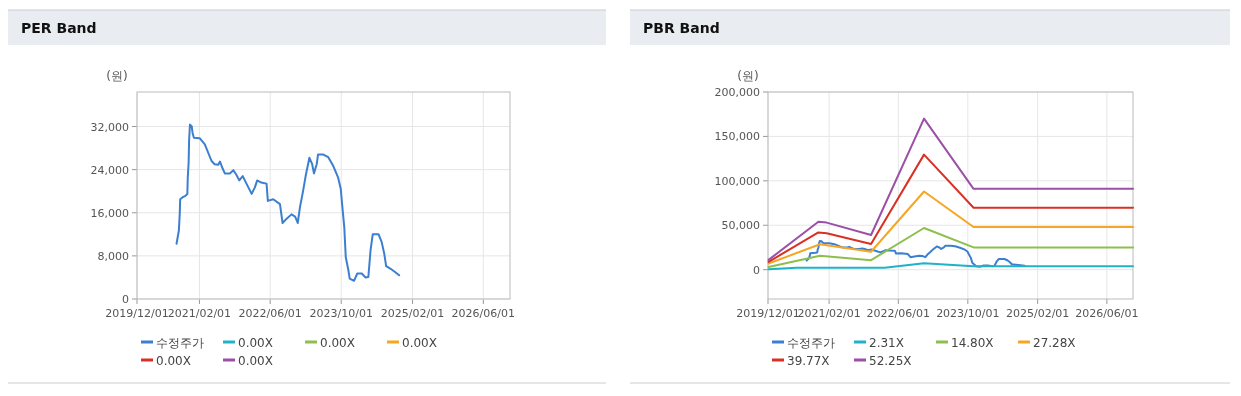 The height and width of the screenshot is (396, 1241). I want to click on y-tick-label: 16,000, so click(109, 213).